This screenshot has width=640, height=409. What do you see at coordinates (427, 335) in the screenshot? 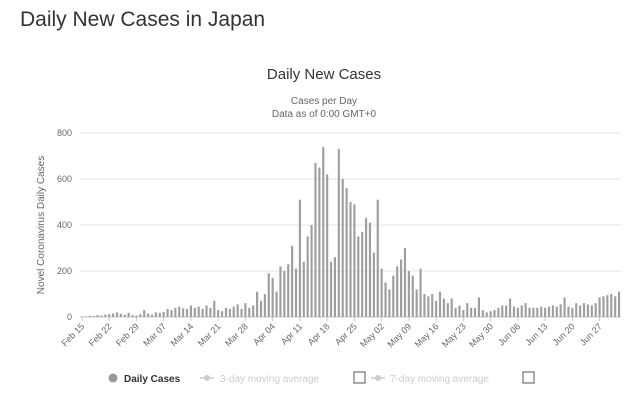
I see `x-tick-label: May 16` at bounding box center [427, 335].